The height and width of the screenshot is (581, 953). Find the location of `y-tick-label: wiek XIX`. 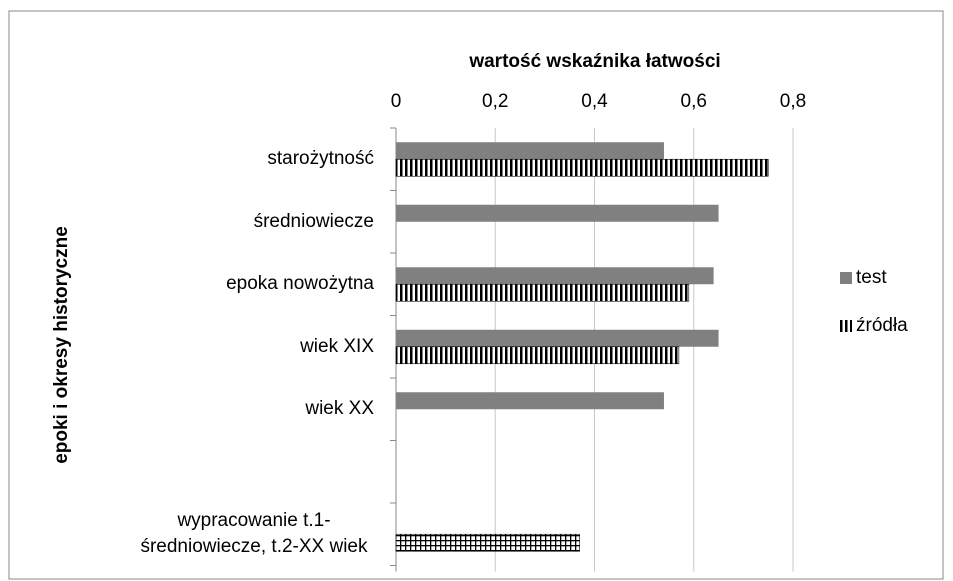

y-tick-label: wiek XIX is located at coordinates (337, 346).